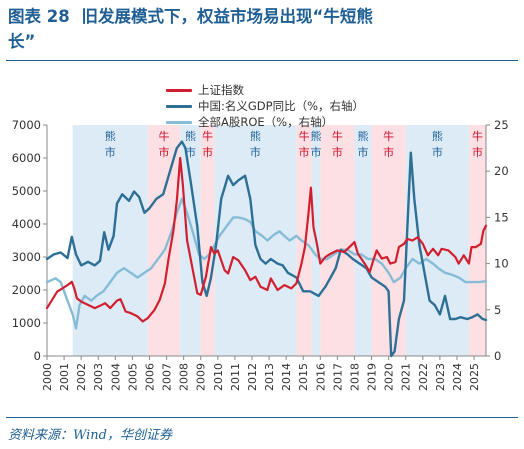  Describe the element at coordinates (201, 377) in the screenshot. I see `x-tick-label: 2009` at that location.